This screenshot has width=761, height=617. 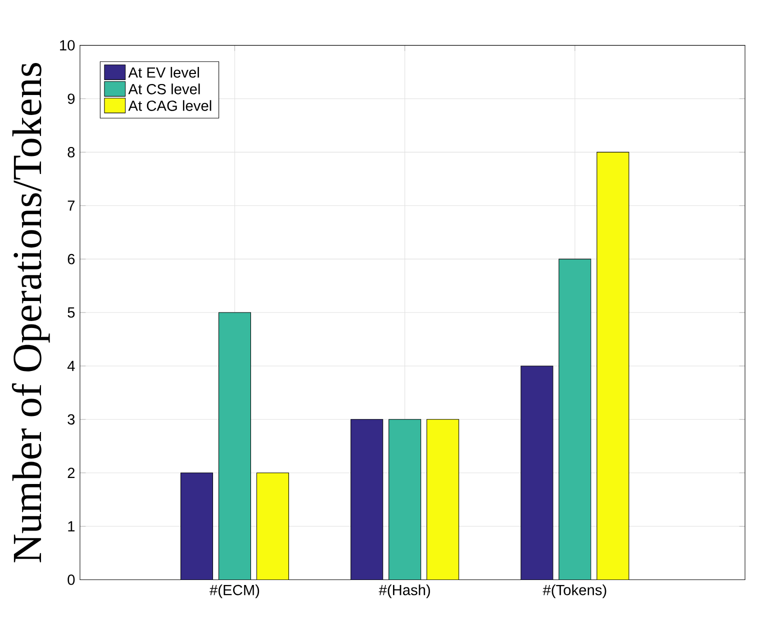 I want to click on y-tick-label: 0, so click(x=71, y=579).